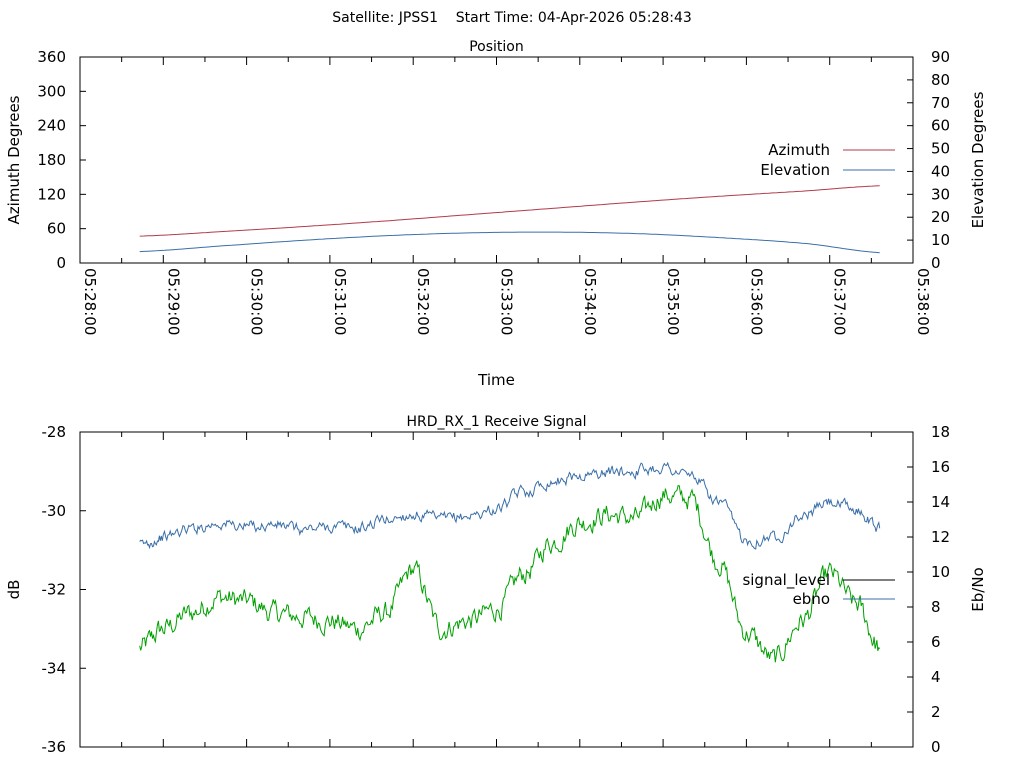 Image resolution: width=1024 pixels, height=768 pixels. I want to click on y2-tick-label: 16, so click(940, 467).